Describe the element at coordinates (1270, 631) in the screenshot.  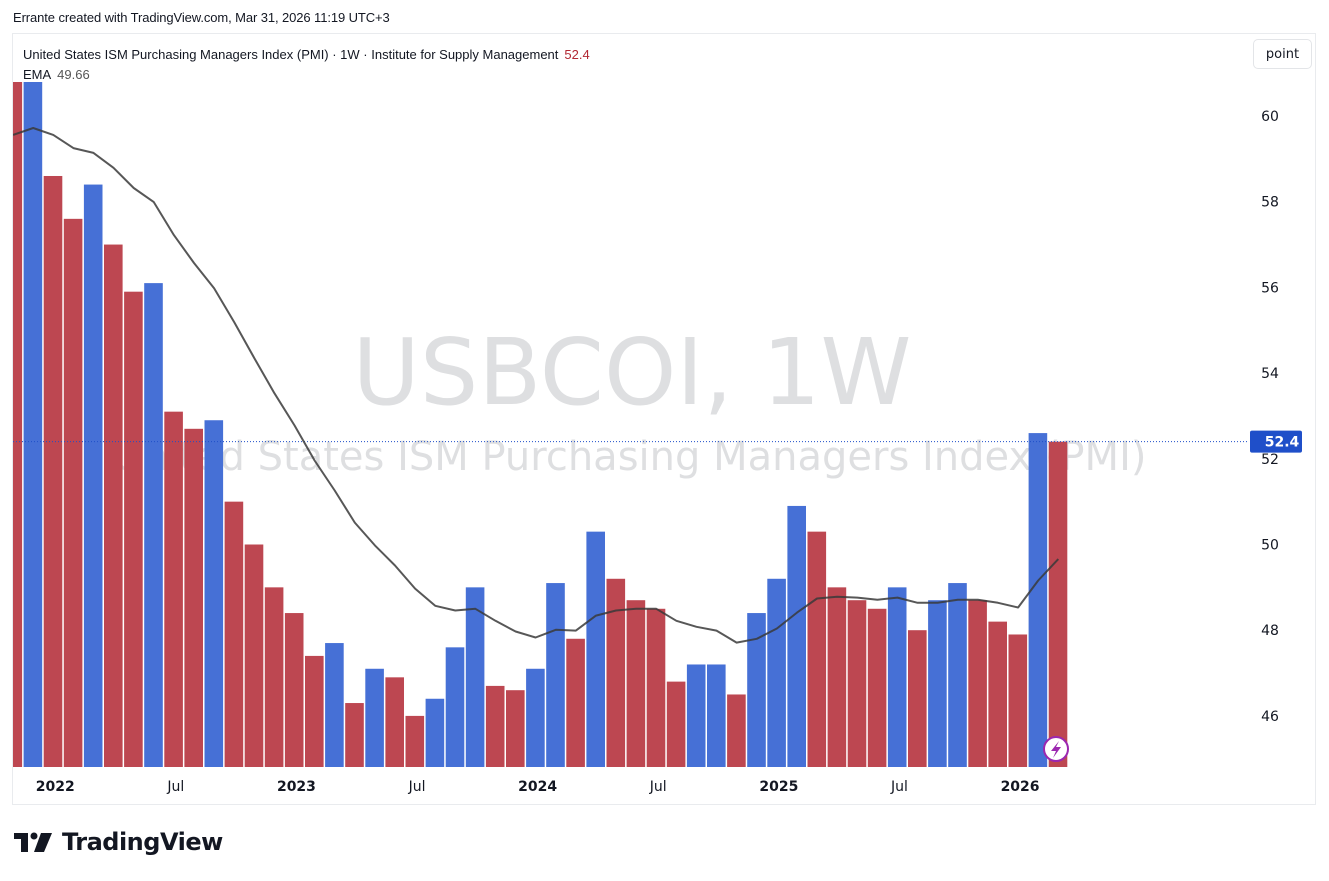
I see `y-tick-label: 48` at that location.